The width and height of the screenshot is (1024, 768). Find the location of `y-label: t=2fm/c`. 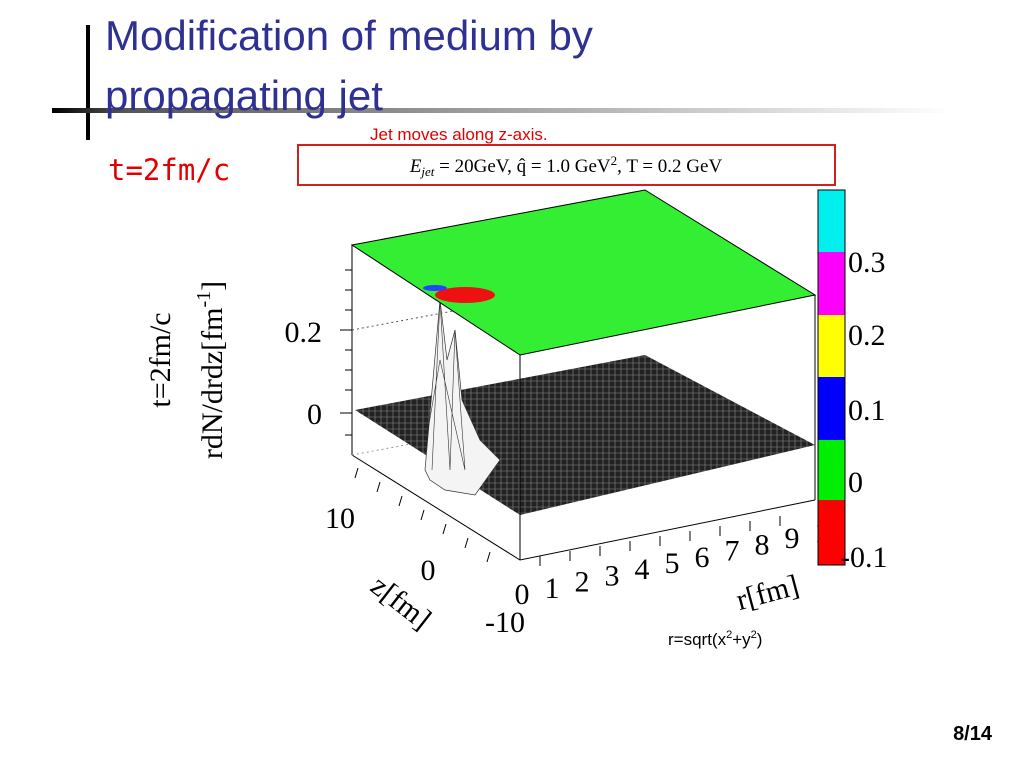

y-label: t=2fm/c is located at coordinates (160, 359).